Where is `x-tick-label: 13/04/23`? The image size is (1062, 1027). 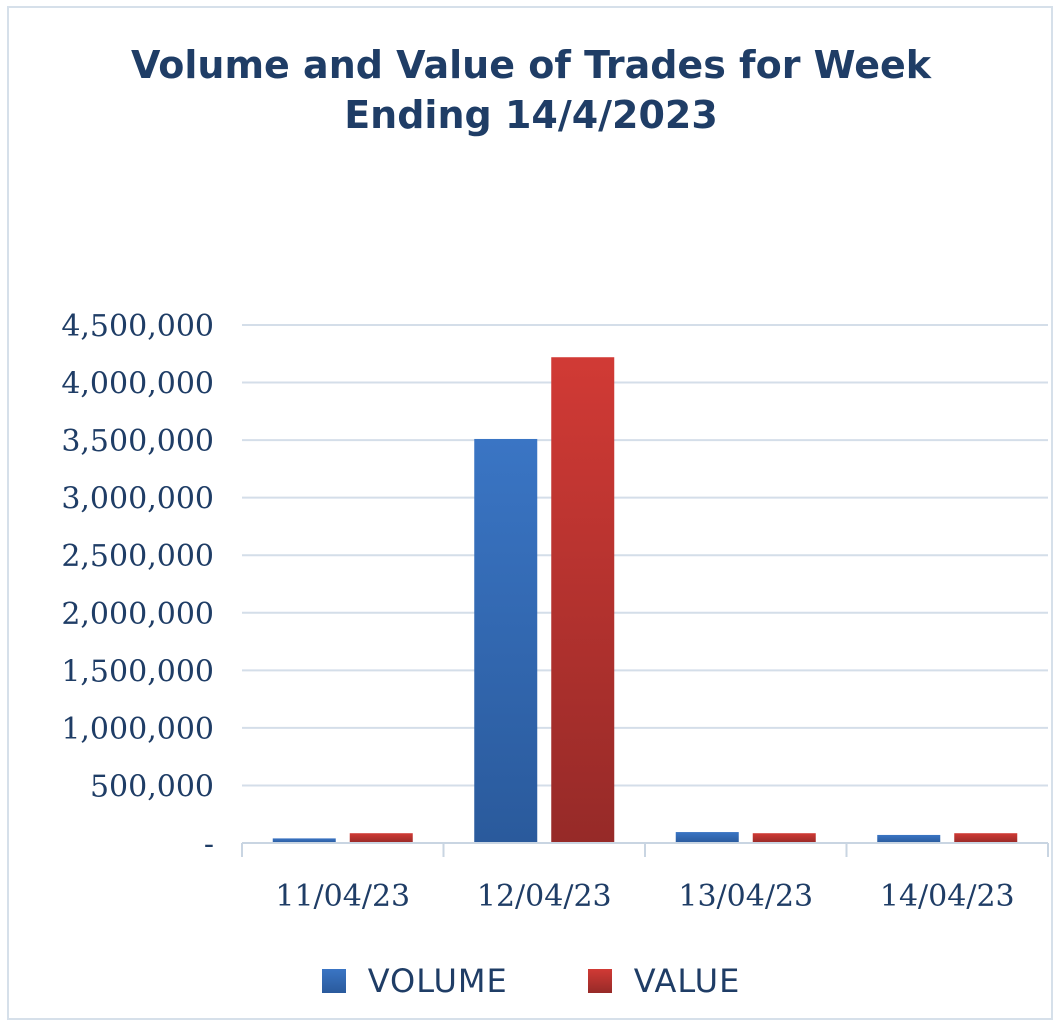 x-tick-label: 13/04/23 is located at coordinates (745, 896).